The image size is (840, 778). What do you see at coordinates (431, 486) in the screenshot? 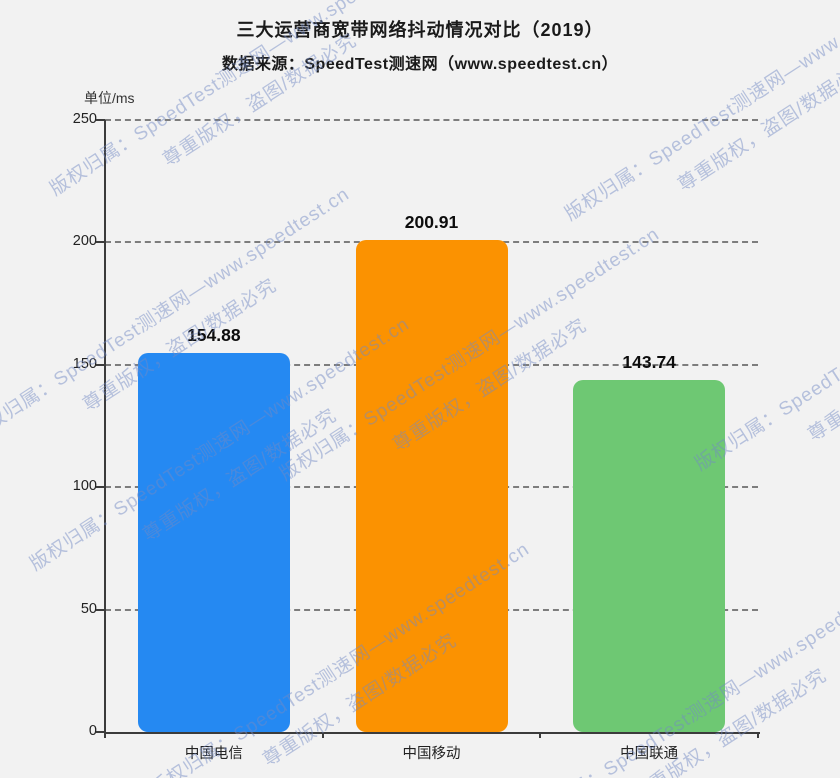
I see `bar-中国移动` at bounding box center [431, 486].